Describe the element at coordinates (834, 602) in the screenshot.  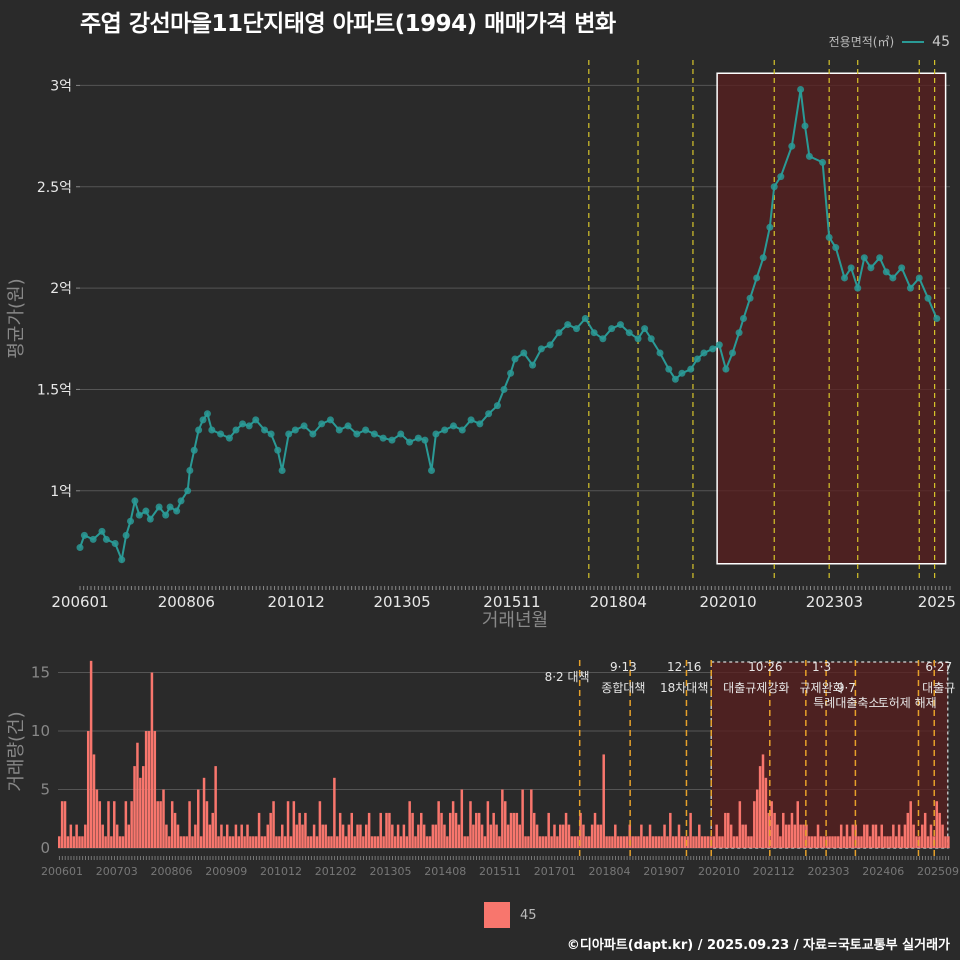
I see `price-xtick-label: 202303` at that location.